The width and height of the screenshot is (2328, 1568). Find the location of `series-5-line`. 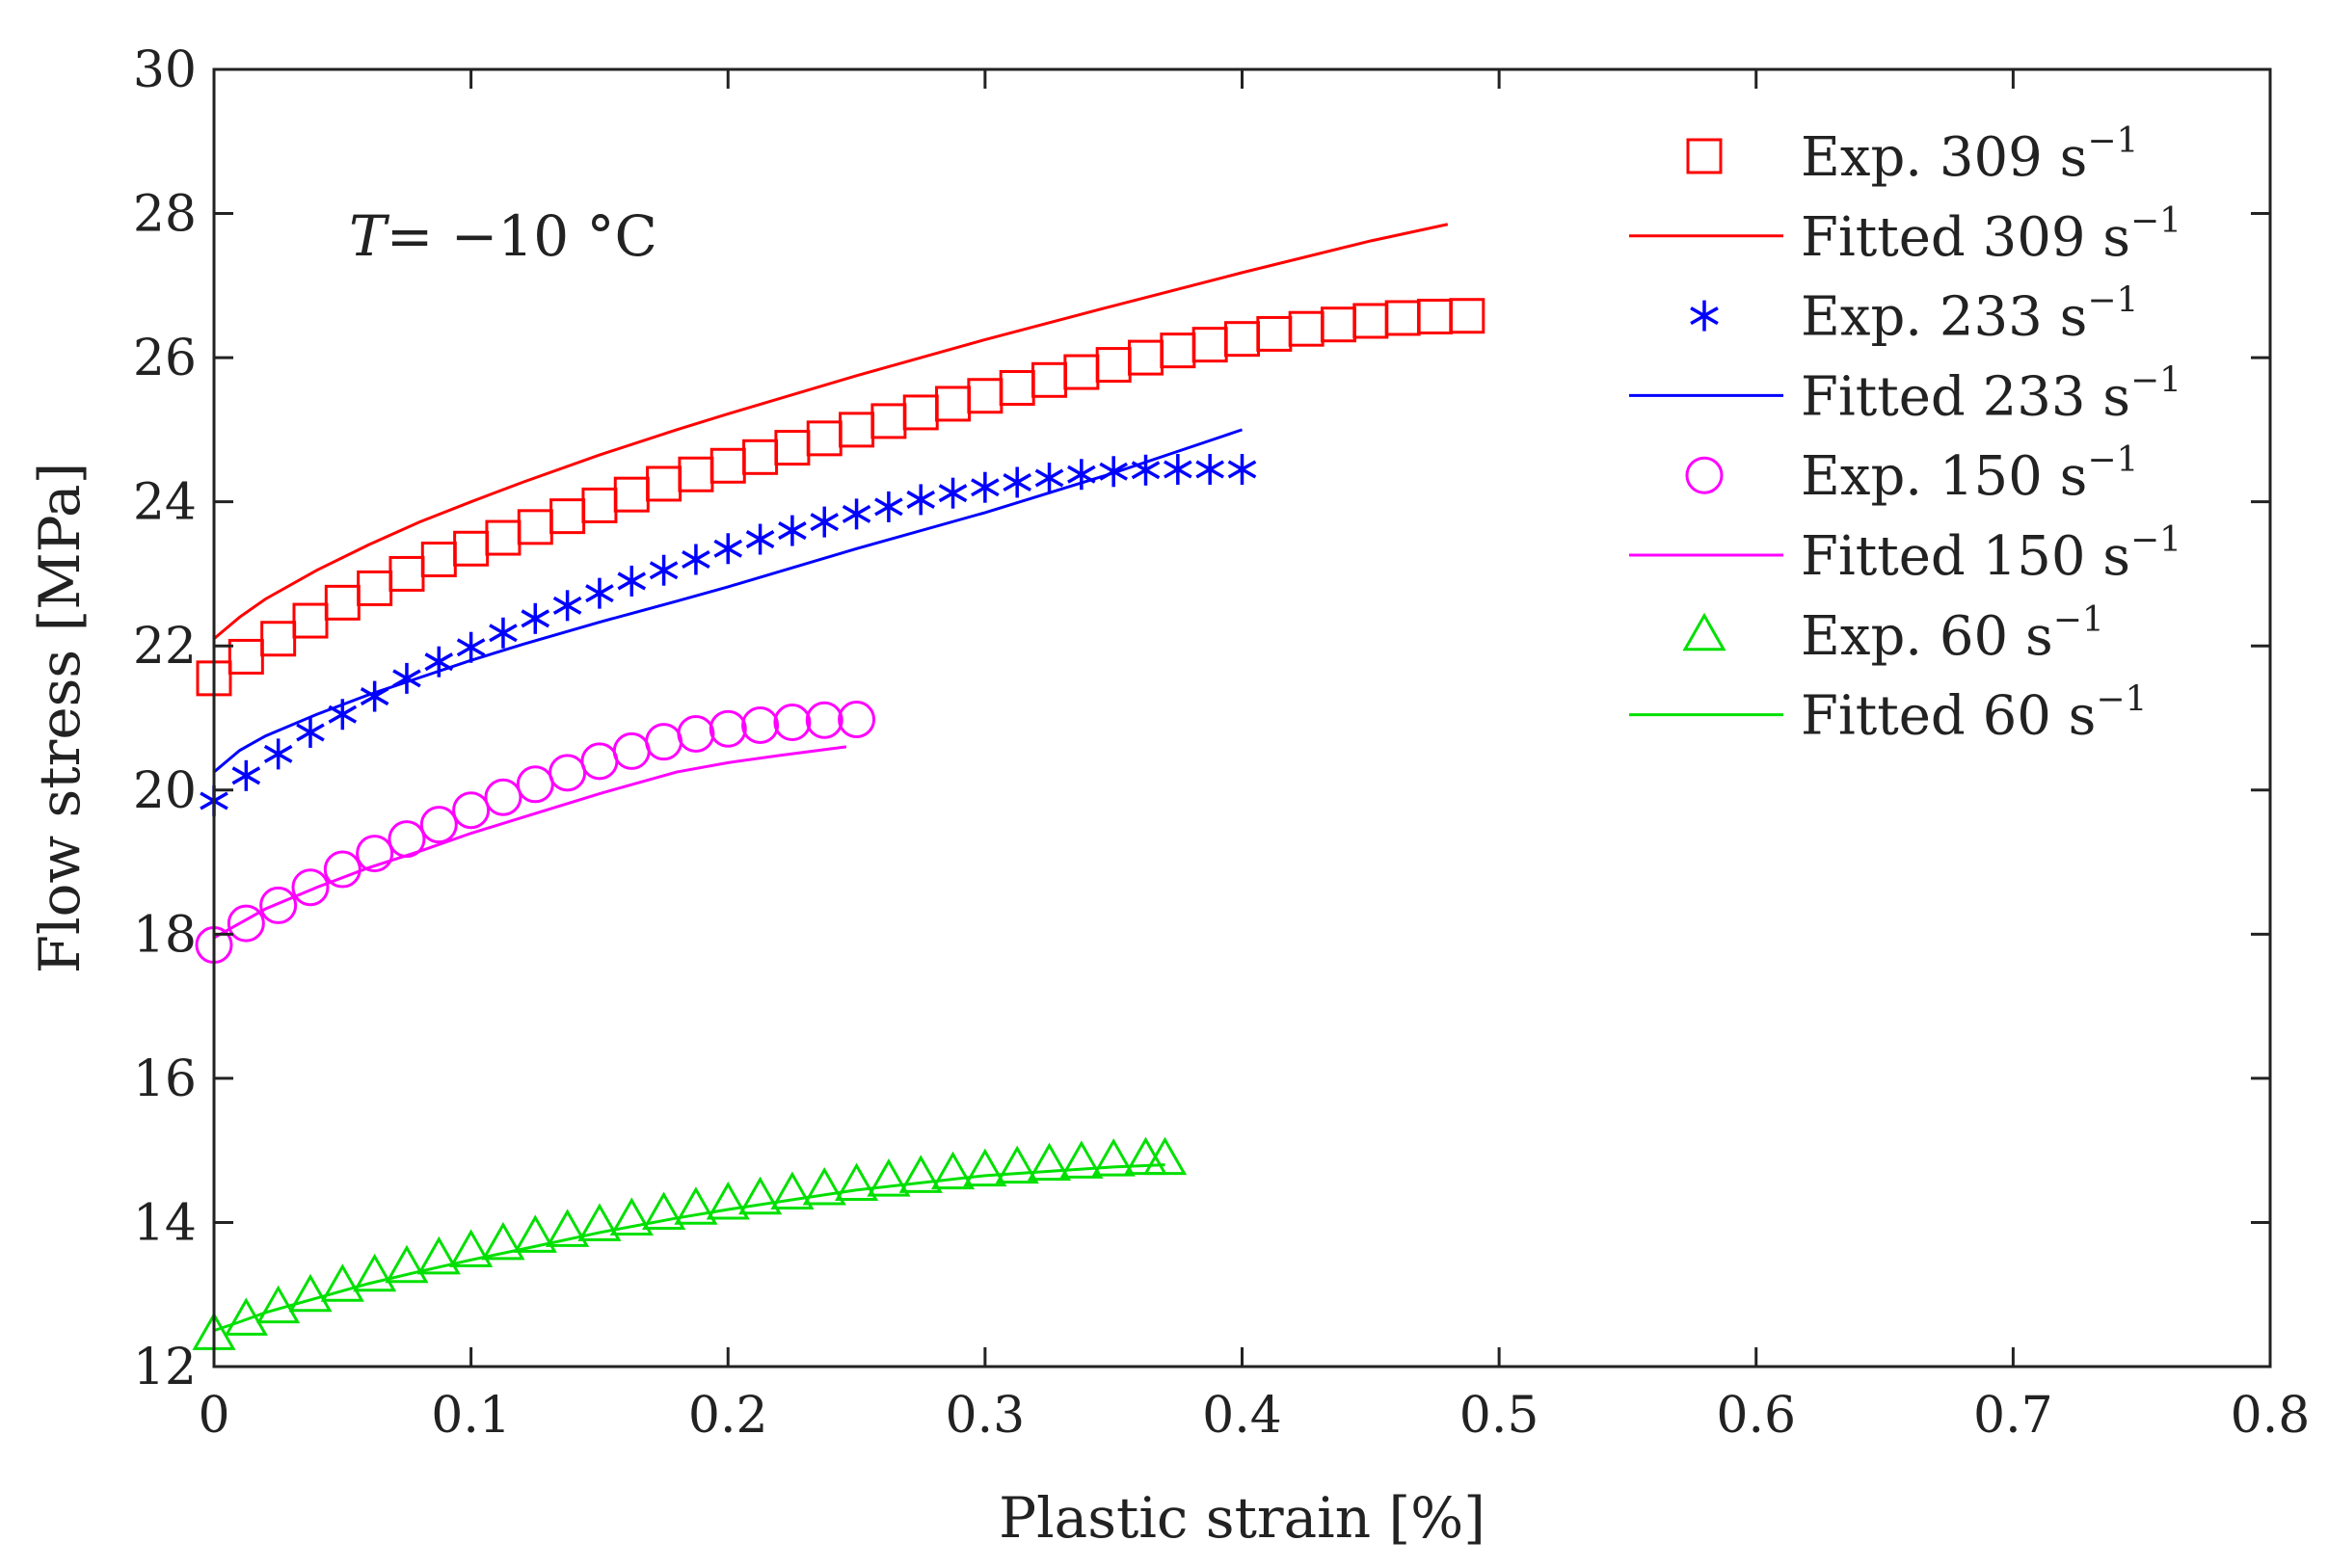

series-5-line is located at coordinates (530, 843).